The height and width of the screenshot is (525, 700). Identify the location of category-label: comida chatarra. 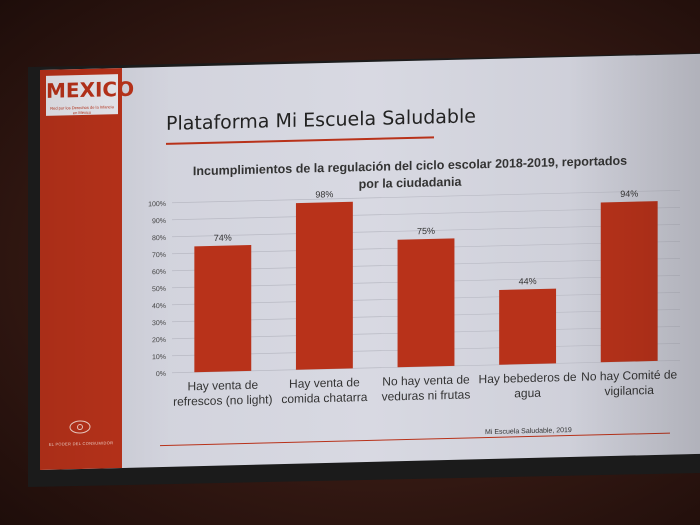
(324, 398).